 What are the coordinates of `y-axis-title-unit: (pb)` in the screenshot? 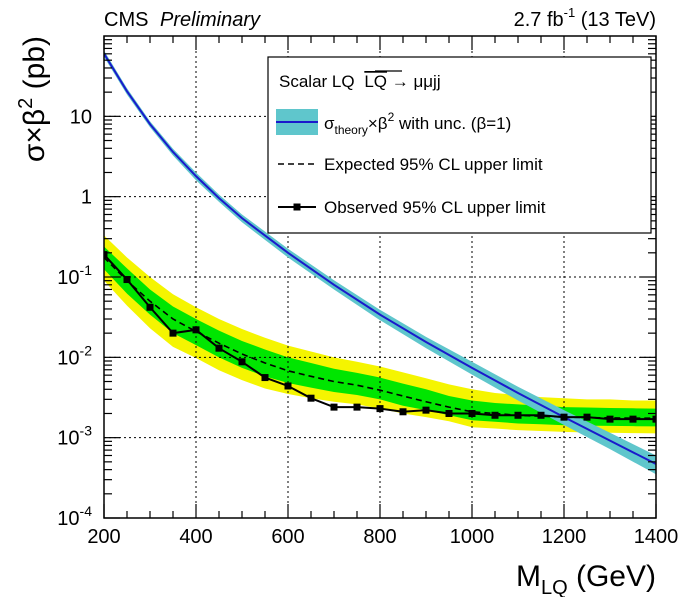 It's located at (34, 67).